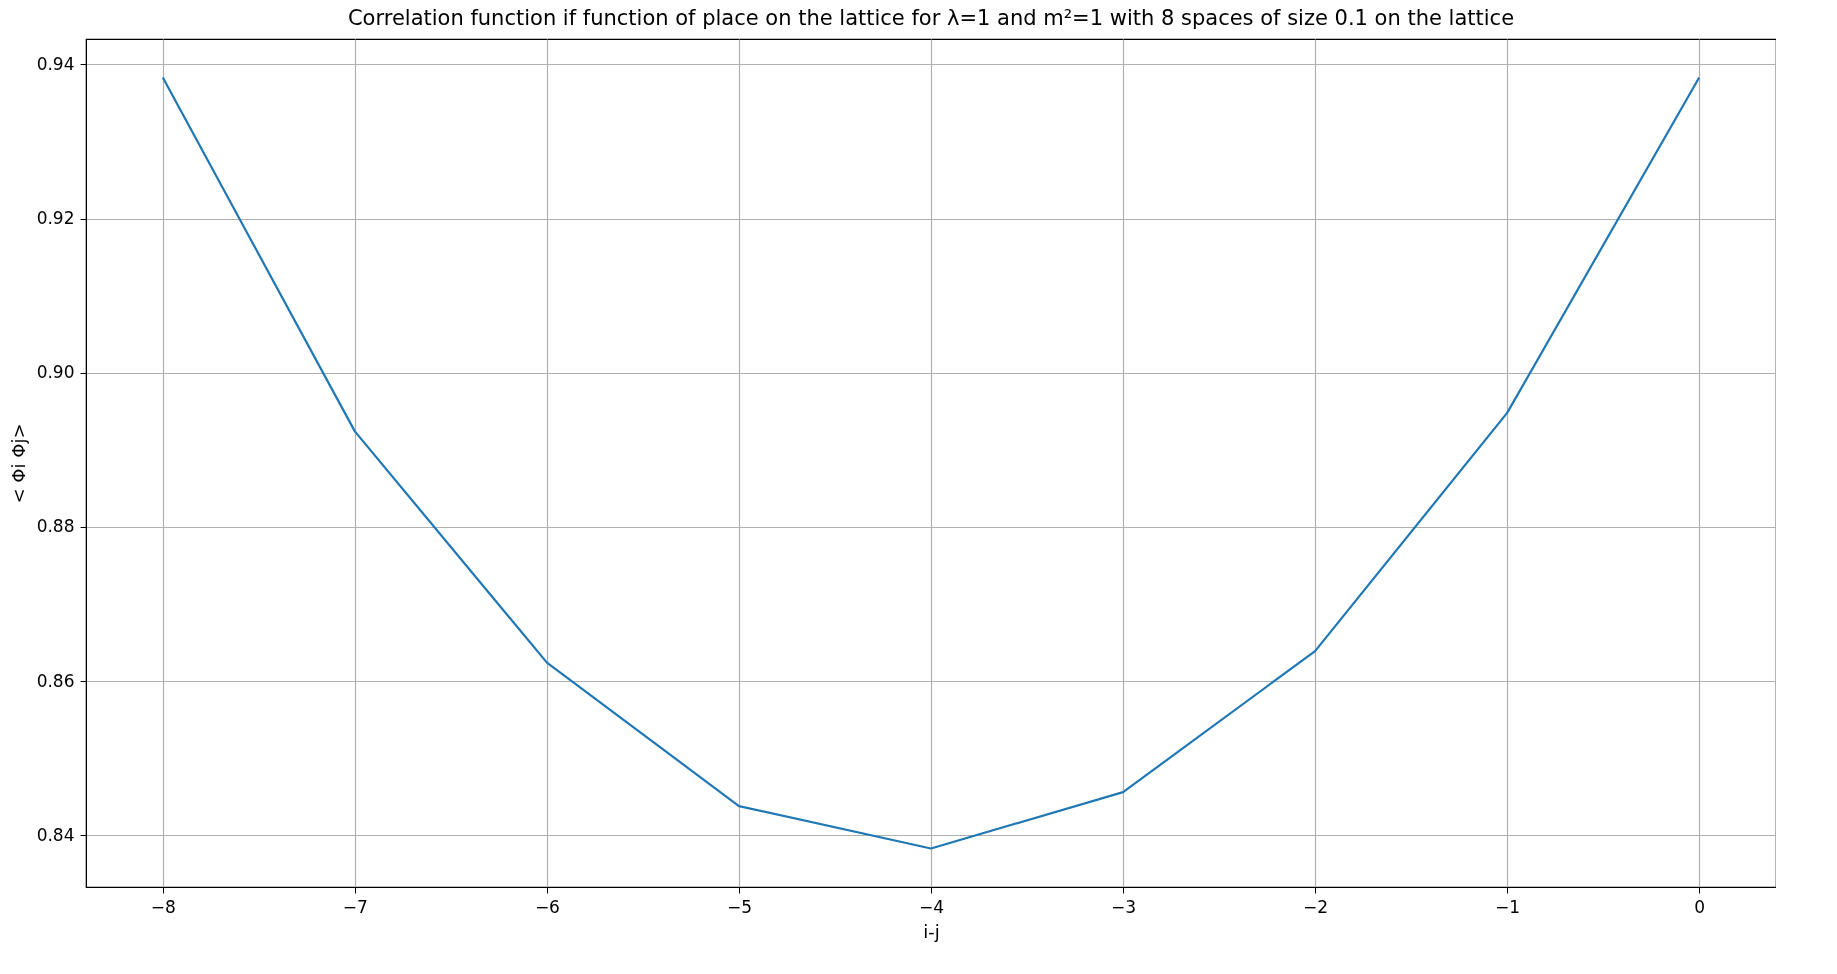 The height and width of the screenshot is (974, 1837). I want to click on y-tick-label: 0.86, so click(55, 680).